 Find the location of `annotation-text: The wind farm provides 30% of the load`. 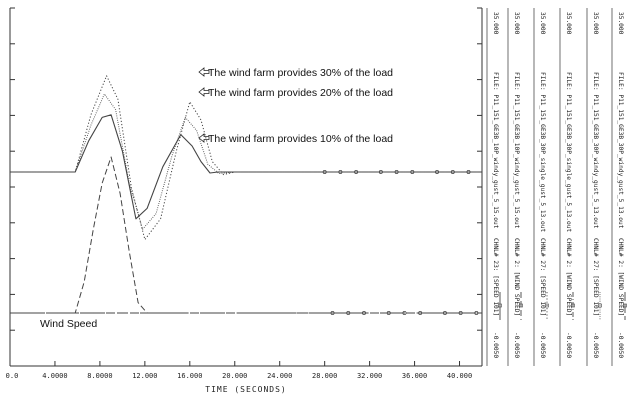

annotation-text: The wind farm provides 30% of the load is located at coordinates (300, 73).